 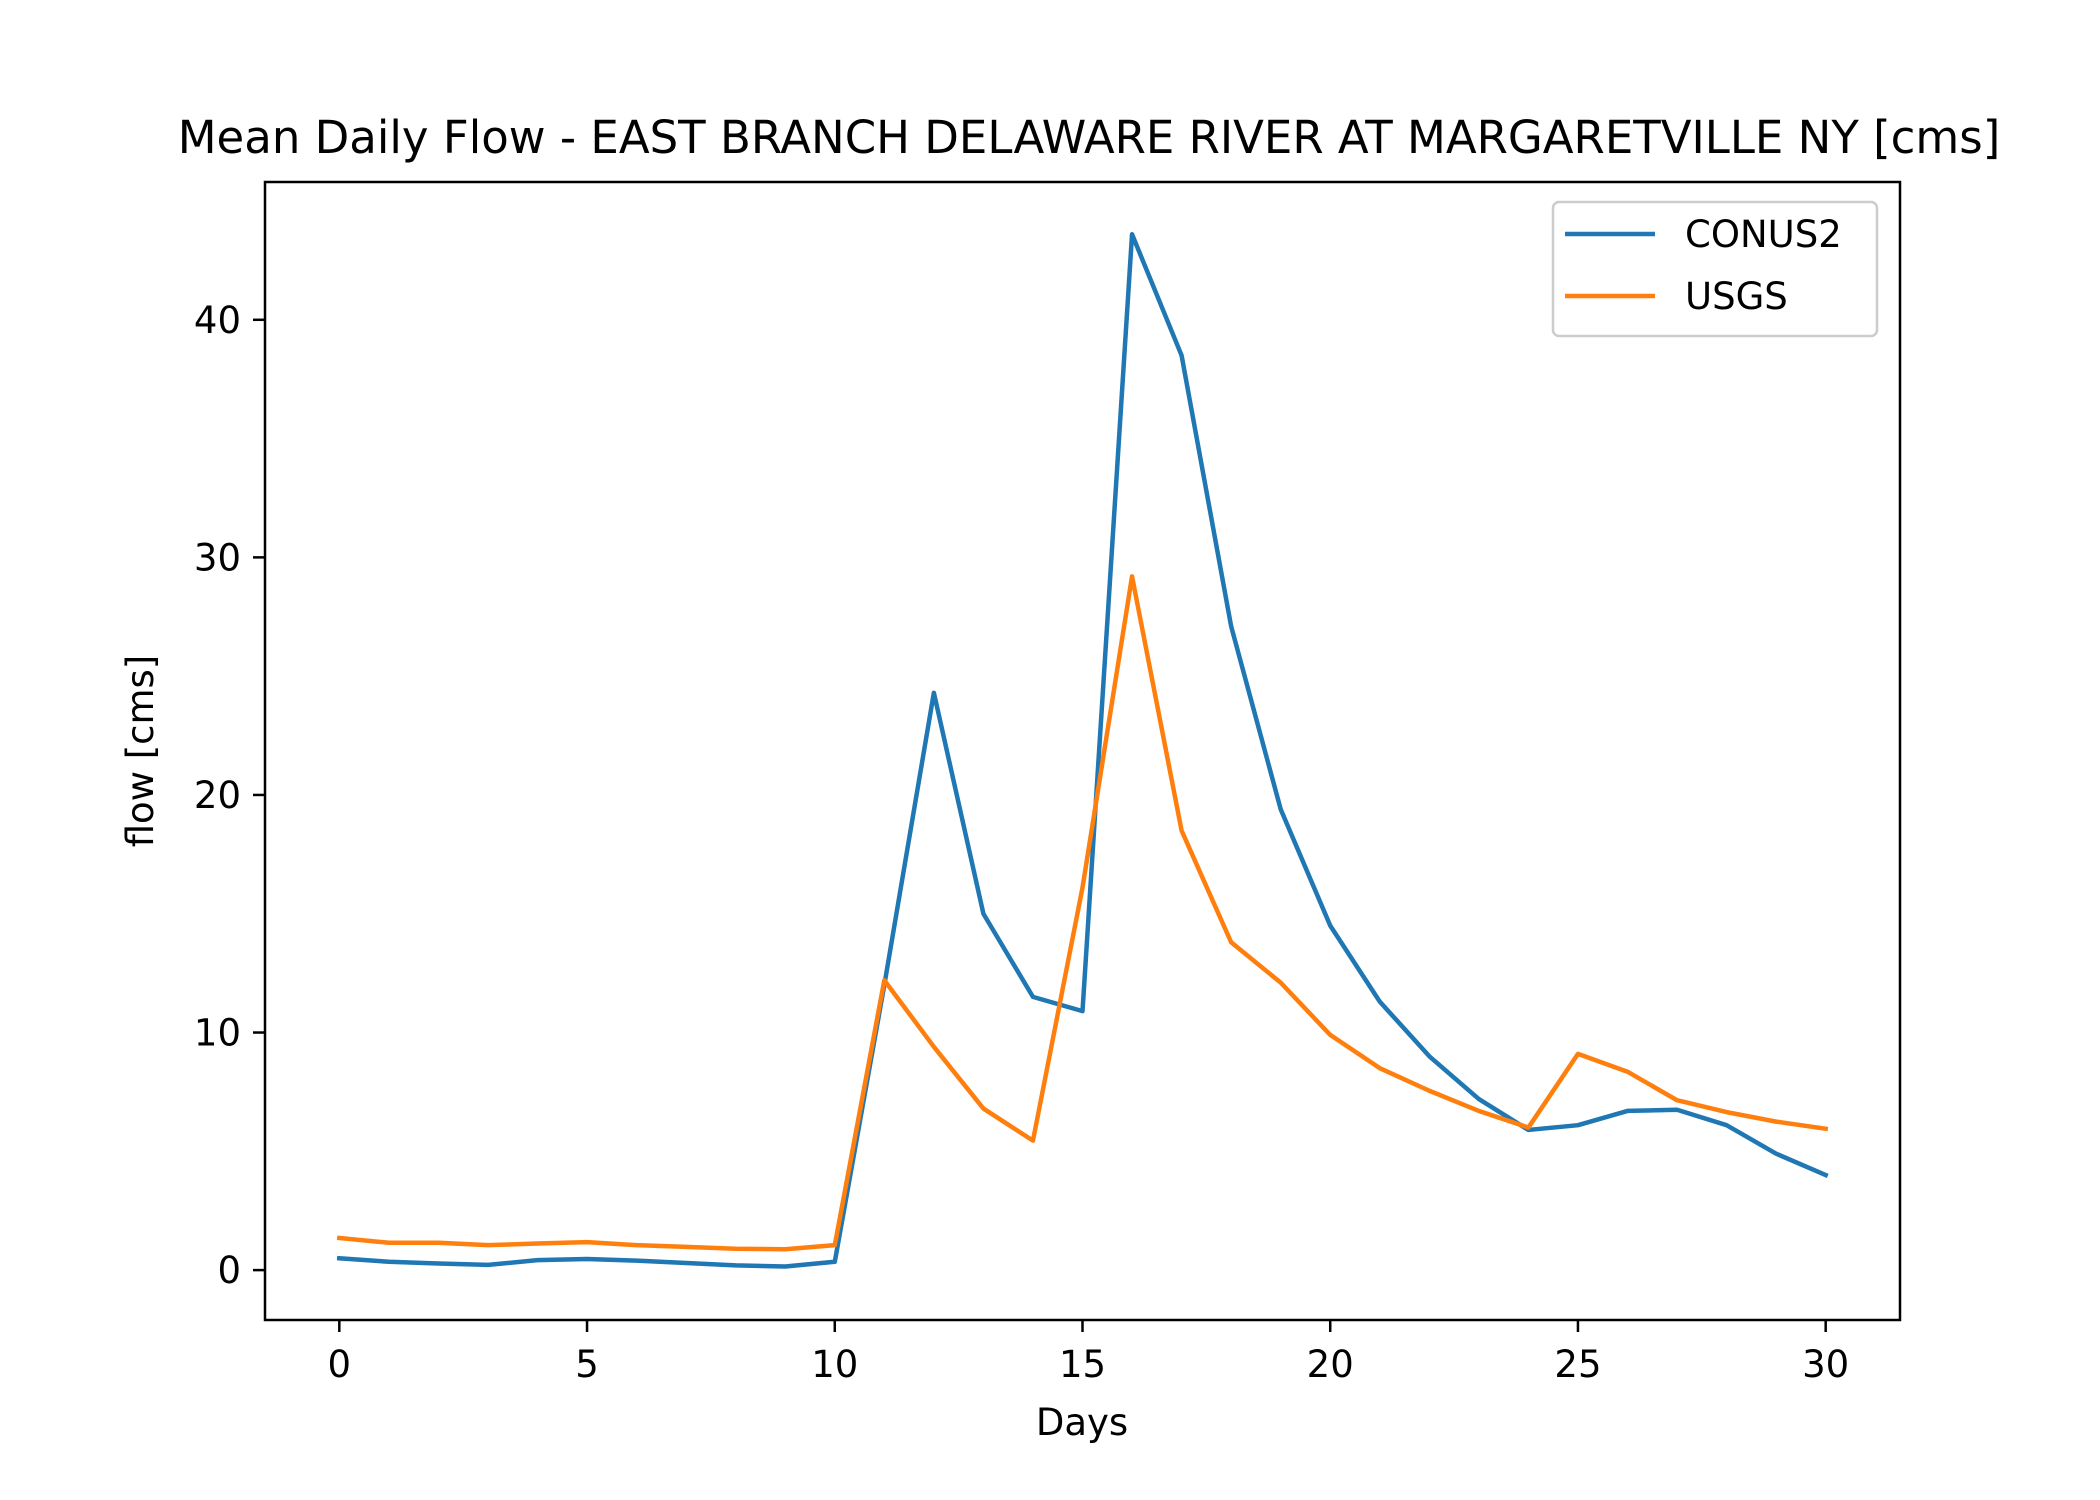 I want to click on x-tick-label: 15, so click(x=1082, y=1364).